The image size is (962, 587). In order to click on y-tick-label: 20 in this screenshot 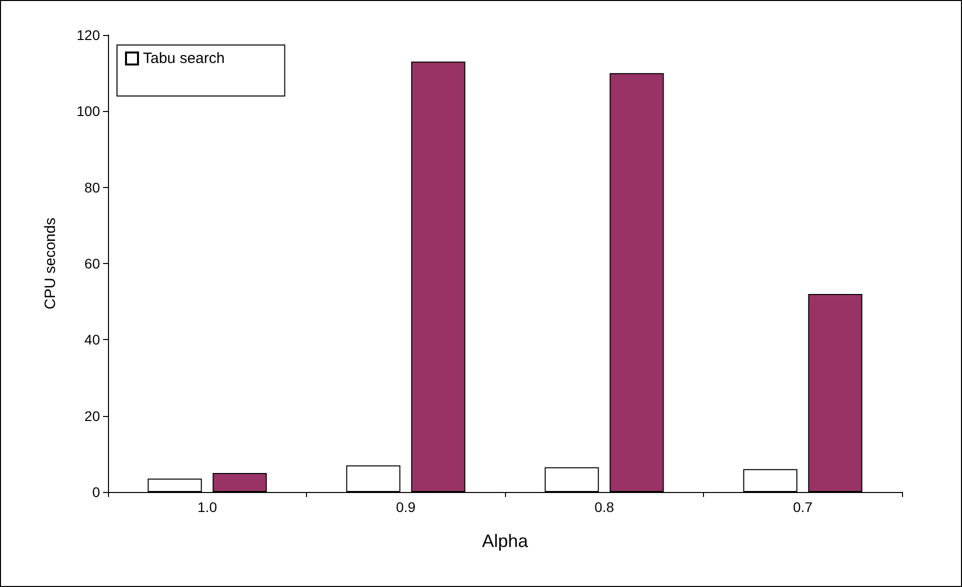, I will do `click(92, 416)`.